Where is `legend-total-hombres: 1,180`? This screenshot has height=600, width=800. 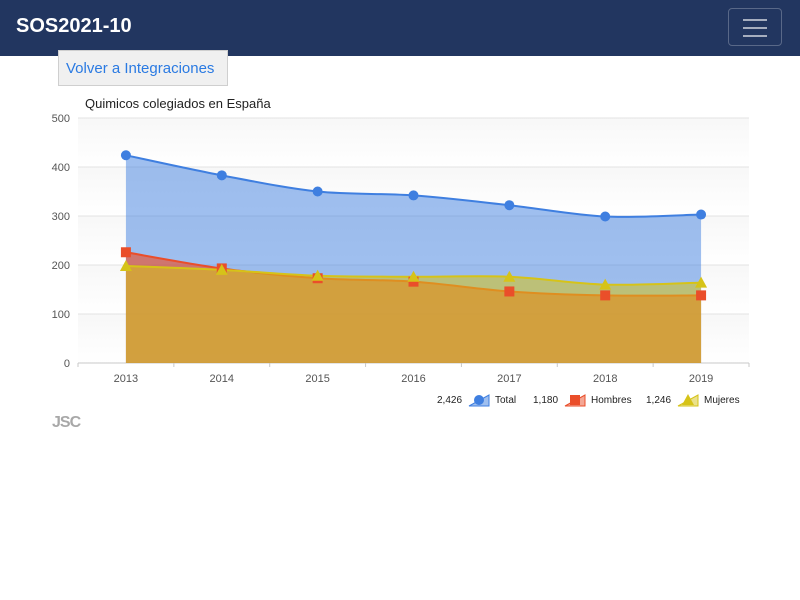
legend-total-hombres: 1,180 is located at coordinates (545, 400).